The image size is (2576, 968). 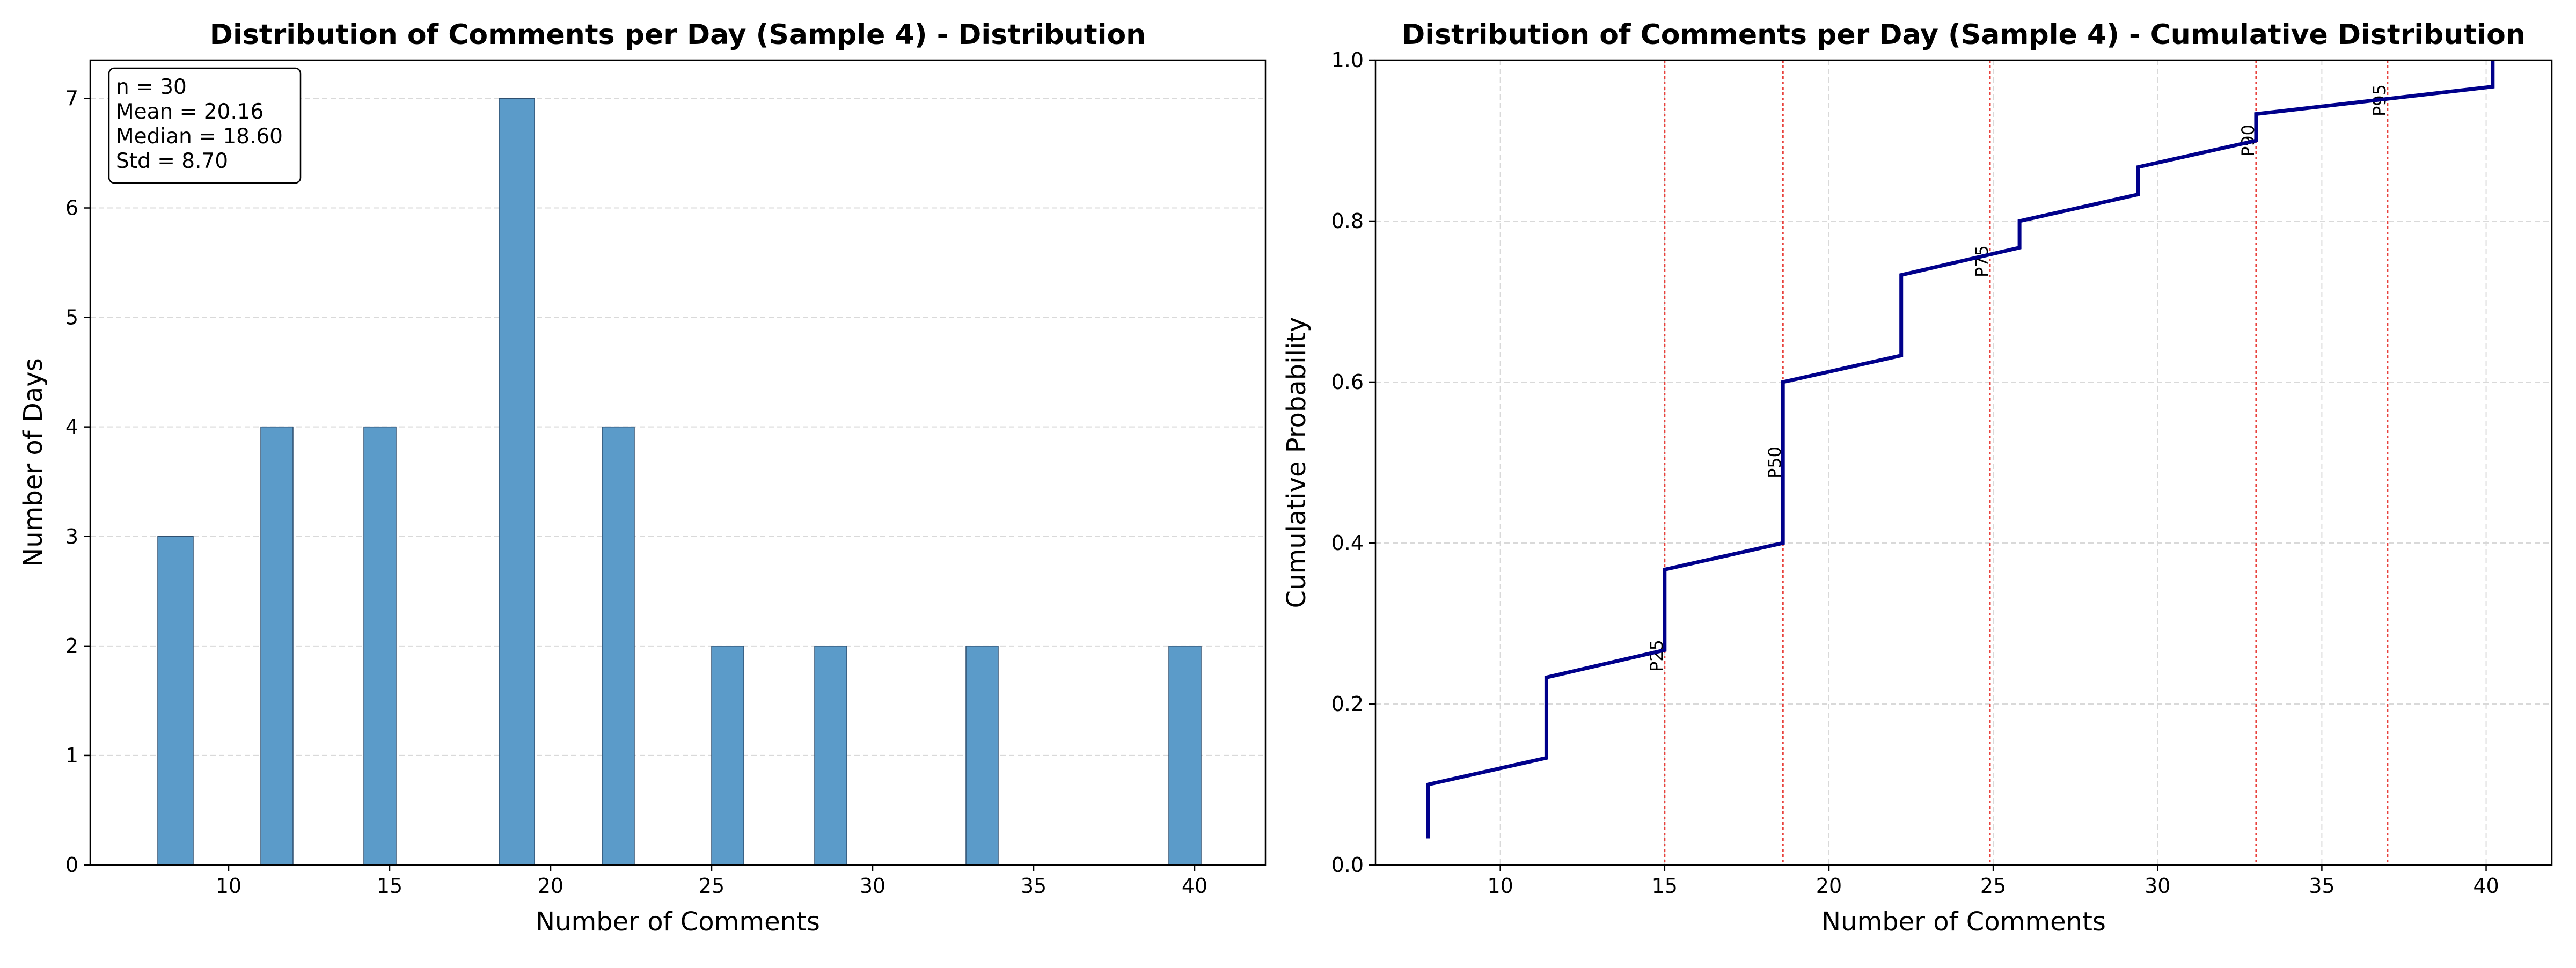 What do you see at coordinates (71, 427) in the screenshot?
I see `y-tick-label: 4` at bounding box center [71, 427].